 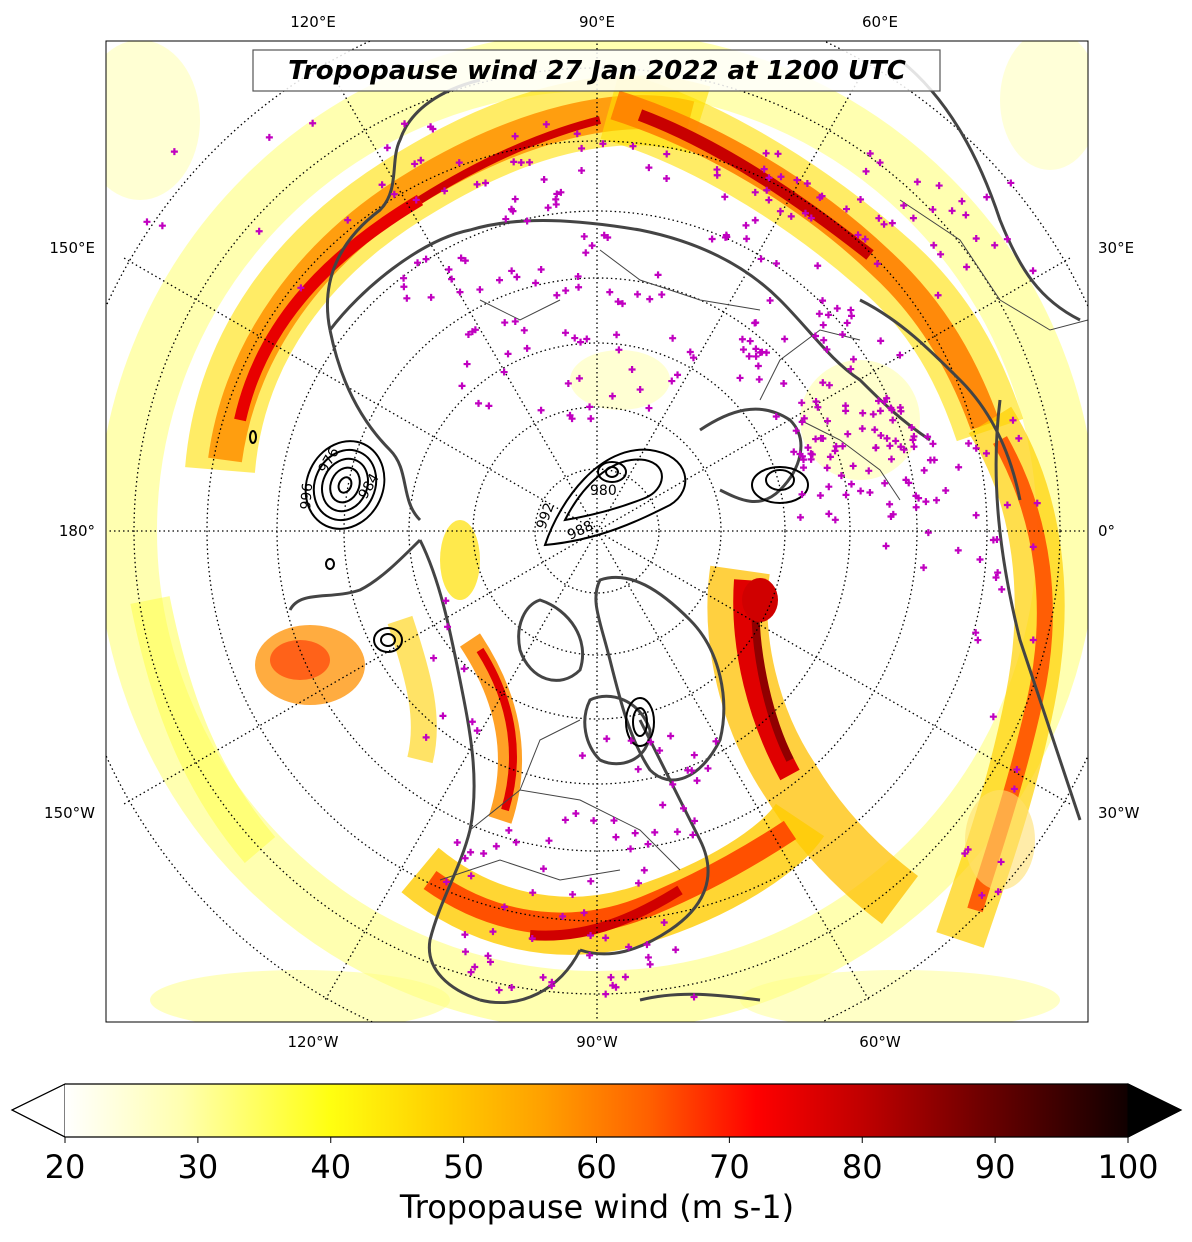 I want to click on lon-label-bottom: 120°W, so click(x=313, y=1042).